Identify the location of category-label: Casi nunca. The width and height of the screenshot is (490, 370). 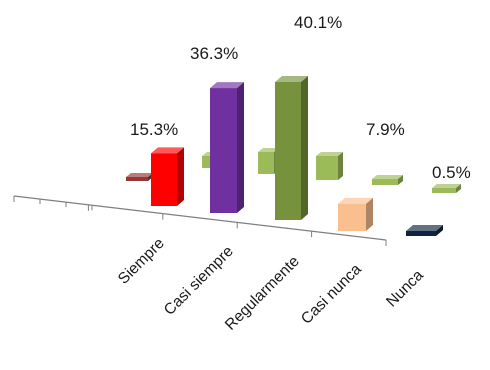
(331, 294).